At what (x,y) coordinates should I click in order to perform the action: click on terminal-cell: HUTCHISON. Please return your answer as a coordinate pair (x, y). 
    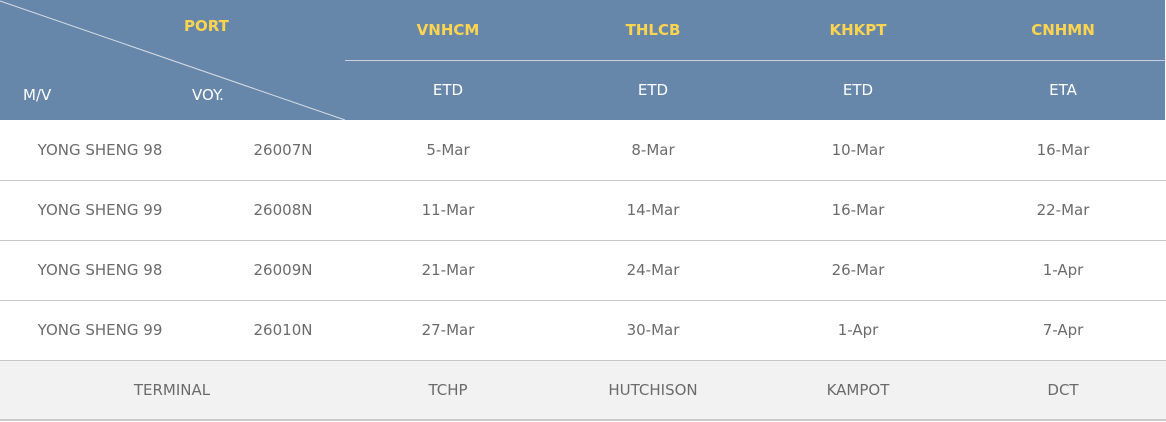
    Looking at the image, I should click on (653, 390).